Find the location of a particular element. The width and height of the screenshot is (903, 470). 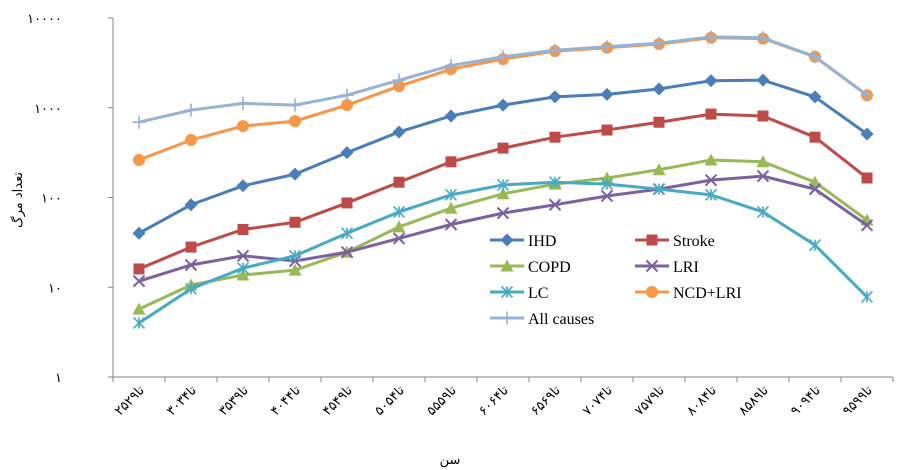

legend-label: LC is located at coordinates (538, 293).